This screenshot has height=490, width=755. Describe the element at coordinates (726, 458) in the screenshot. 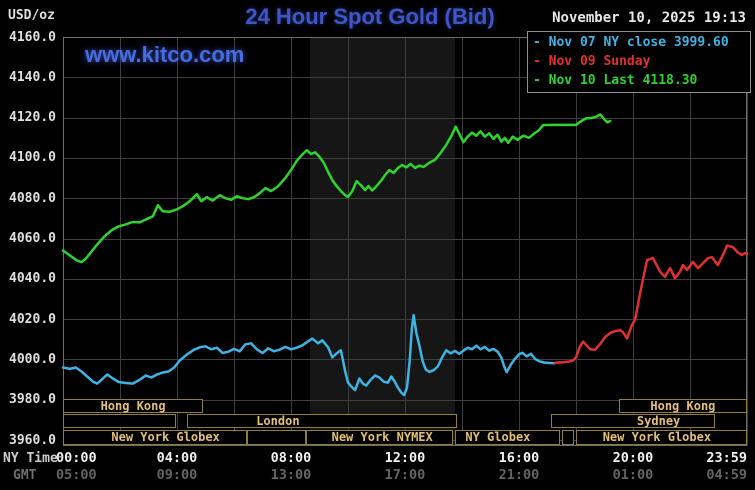

I see `x-tick-ny-23:59: 23:59` at that location.